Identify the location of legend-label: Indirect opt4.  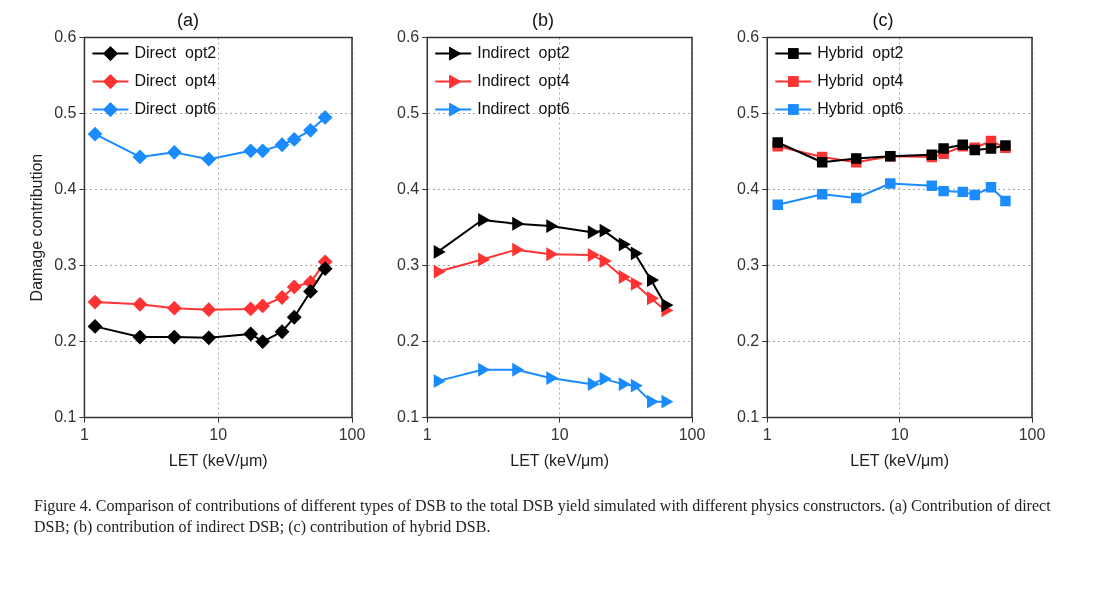
(523, 81).